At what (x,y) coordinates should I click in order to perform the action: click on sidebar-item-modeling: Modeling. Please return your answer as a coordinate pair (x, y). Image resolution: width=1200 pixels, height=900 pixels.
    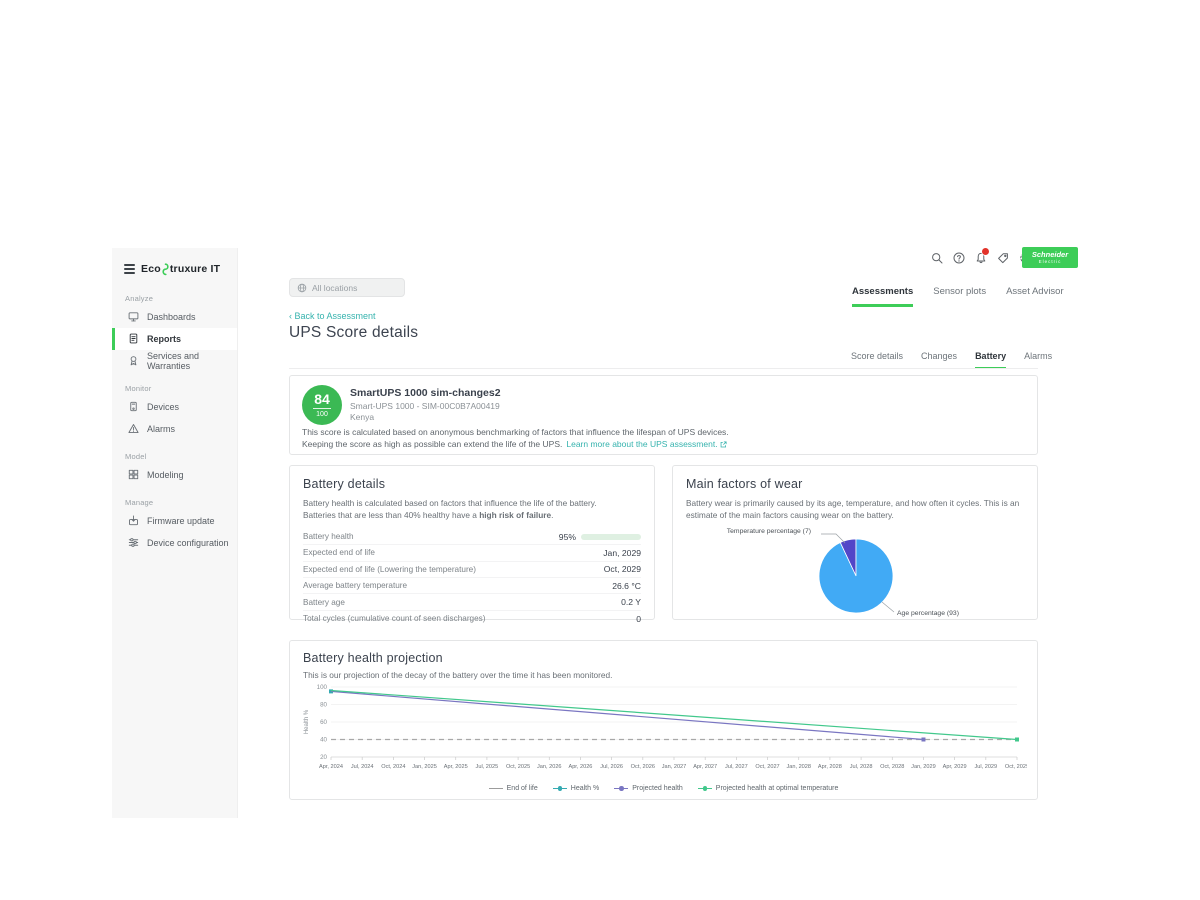
    Looking at the image, I should click on (174, 475).